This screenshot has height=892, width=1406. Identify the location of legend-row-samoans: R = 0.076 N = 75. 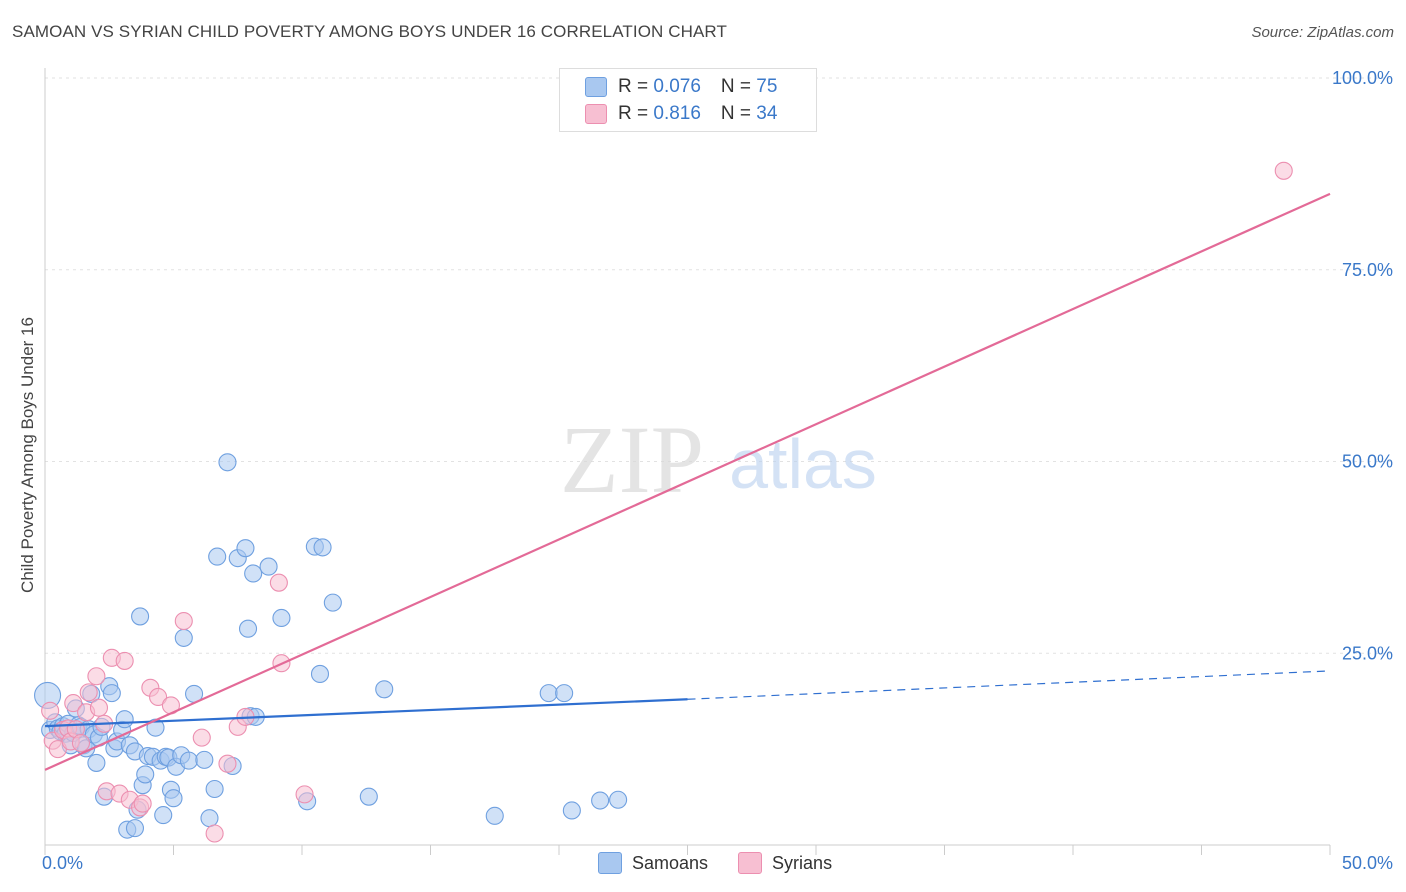
(681, 87).